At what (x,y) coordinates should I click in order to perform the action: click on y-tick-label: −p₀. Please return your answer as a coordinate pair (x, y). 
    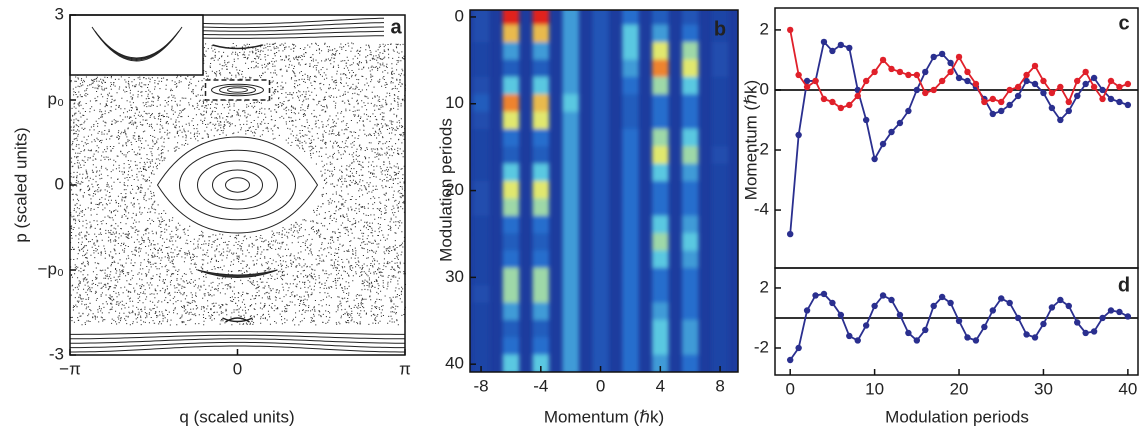
    Looking at the image, I should click on (51, 268).